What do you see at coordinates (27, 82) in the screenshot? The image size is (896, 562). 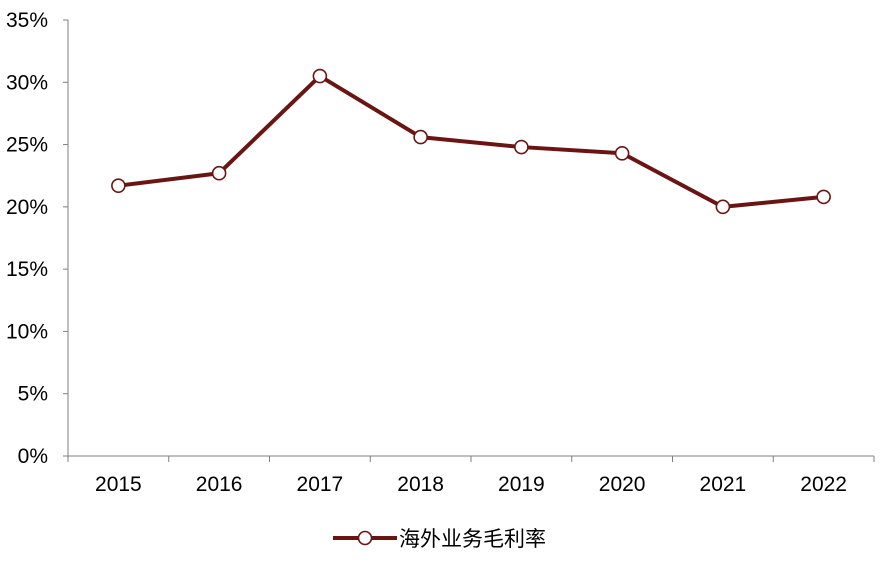 I see `y-tick-label: 30%` at bounding box center [27, 82].